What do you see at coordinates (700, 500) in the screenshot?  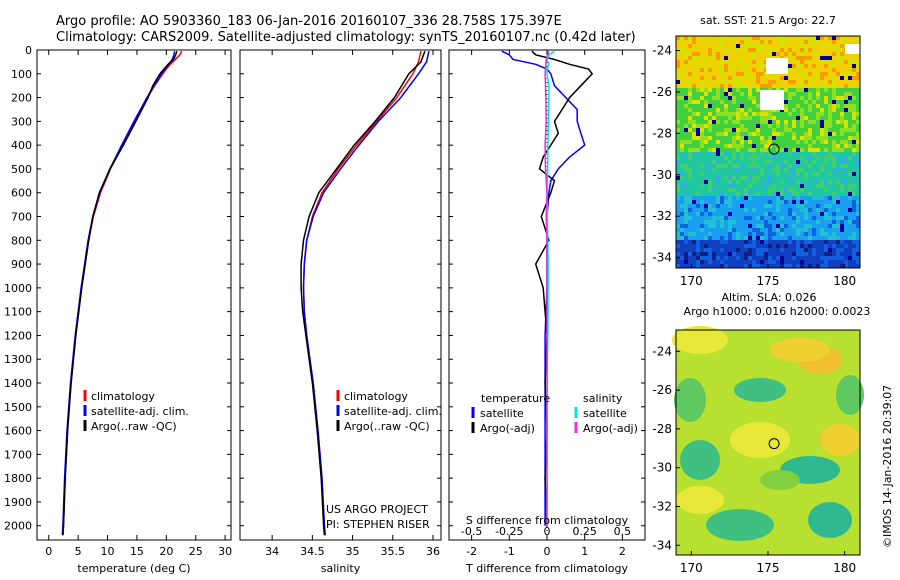 I see `sla-anomaly` at bounding box center [700, 500].